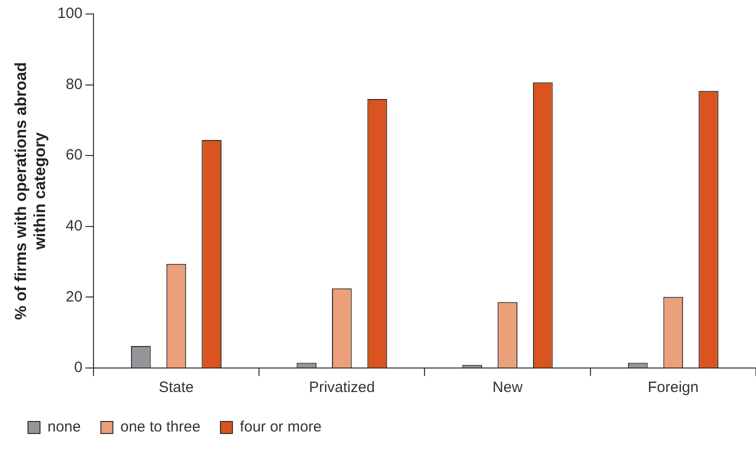 Image resolution: width=756 pixels, height=449 pixels. Describe the element at coordinates (160, 427) in the screenshot. I see `legend-label: one to three` at that location.